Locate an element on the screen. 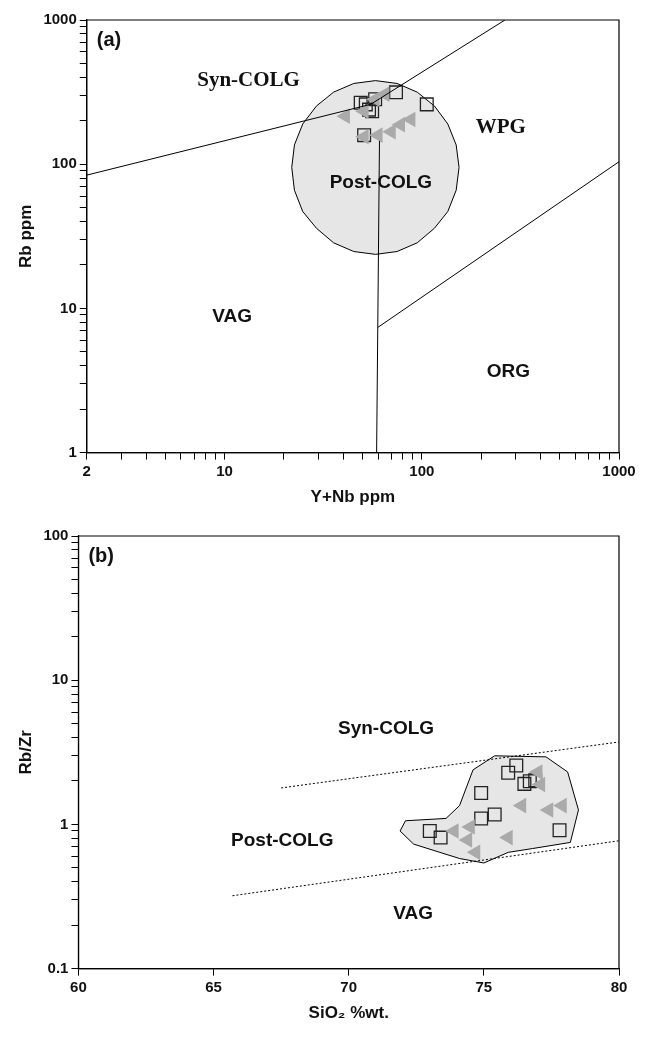  x-tick-label: 10 is located at coordinates (224, 470).